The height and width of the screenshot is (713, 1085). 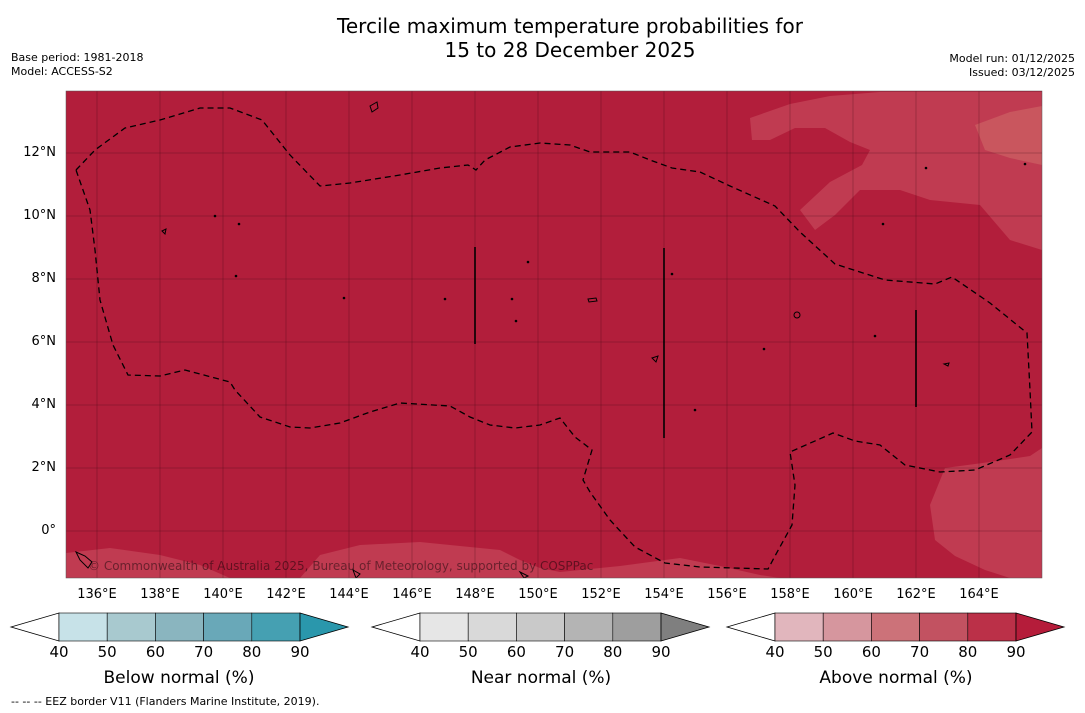 I want to click on run-info: Model run: 01/12/2025 Issued: 03/12/2025, so click(x=1012, y=66).